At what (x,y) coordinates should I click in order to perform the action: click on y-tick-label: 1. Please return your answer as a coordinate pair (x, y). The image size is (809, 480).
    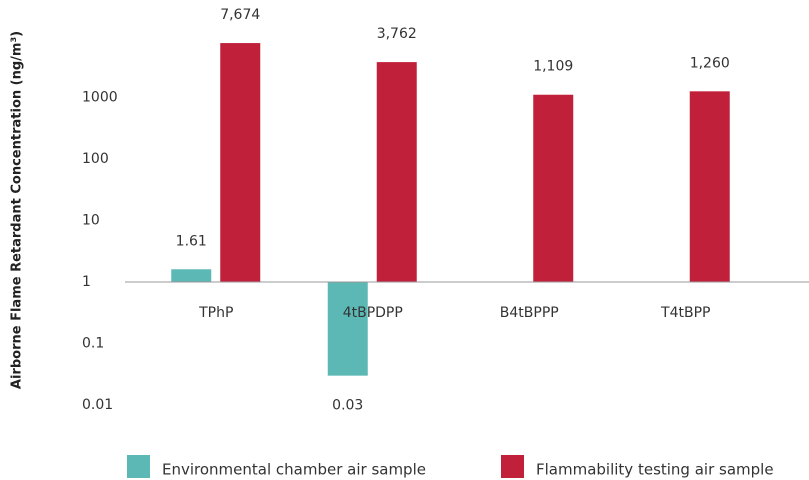
    Looking at the image, I should click on (86, 282).